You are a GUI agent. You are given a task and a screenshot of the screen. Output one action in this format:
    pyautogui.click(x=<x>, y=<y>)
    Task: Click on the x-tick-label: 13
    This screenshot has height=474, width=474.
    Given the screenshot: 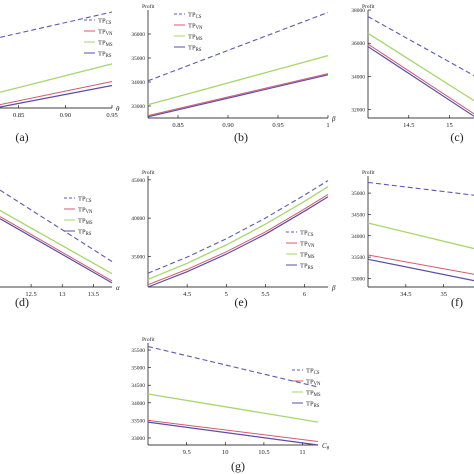 What is the action you would take?
    pyautogui.click(x=62, y=294)
    